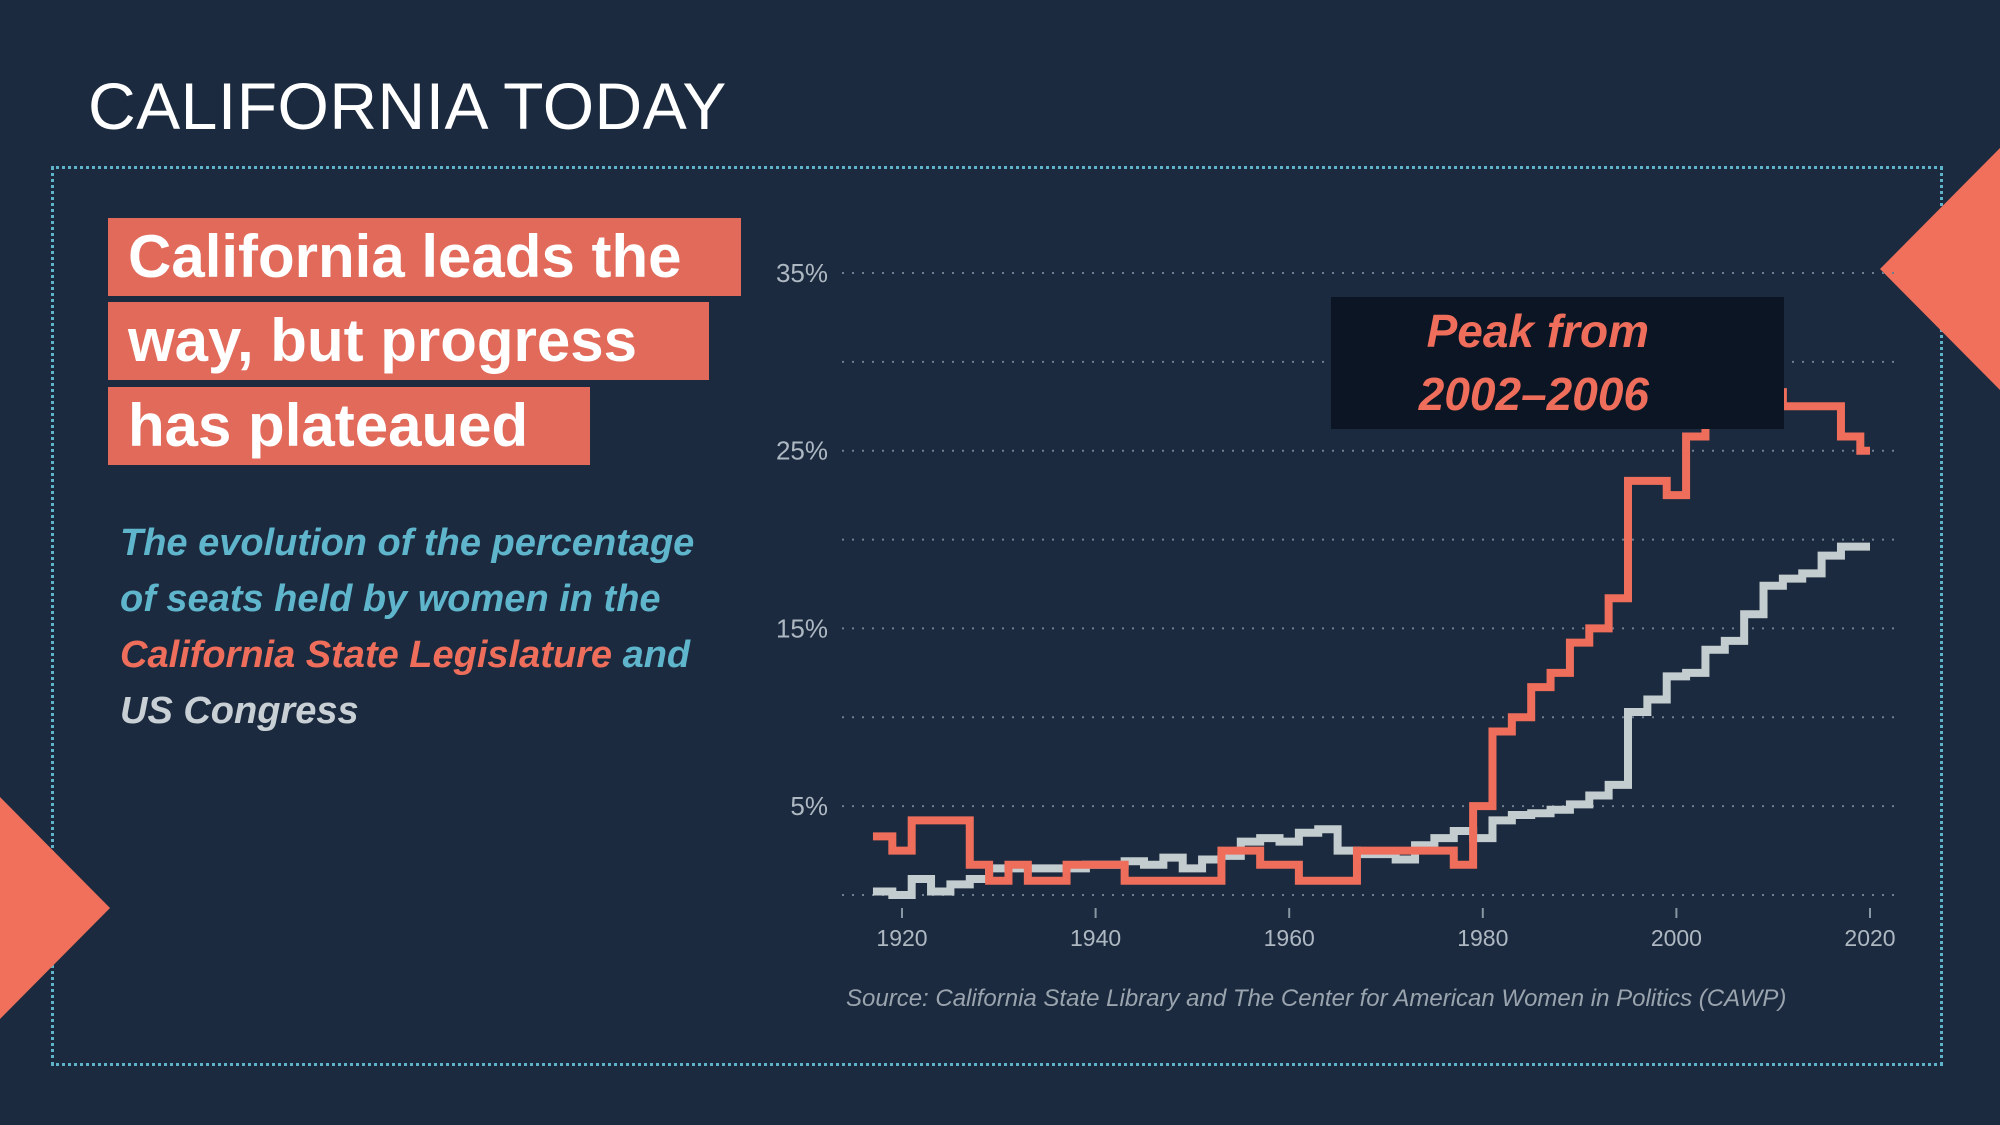 The height and width of the screenshot is (1125, 2000). Describe the element at coordinates (1289, 938) in the screenshot. I see `x-tick-label: 1960` at that location.